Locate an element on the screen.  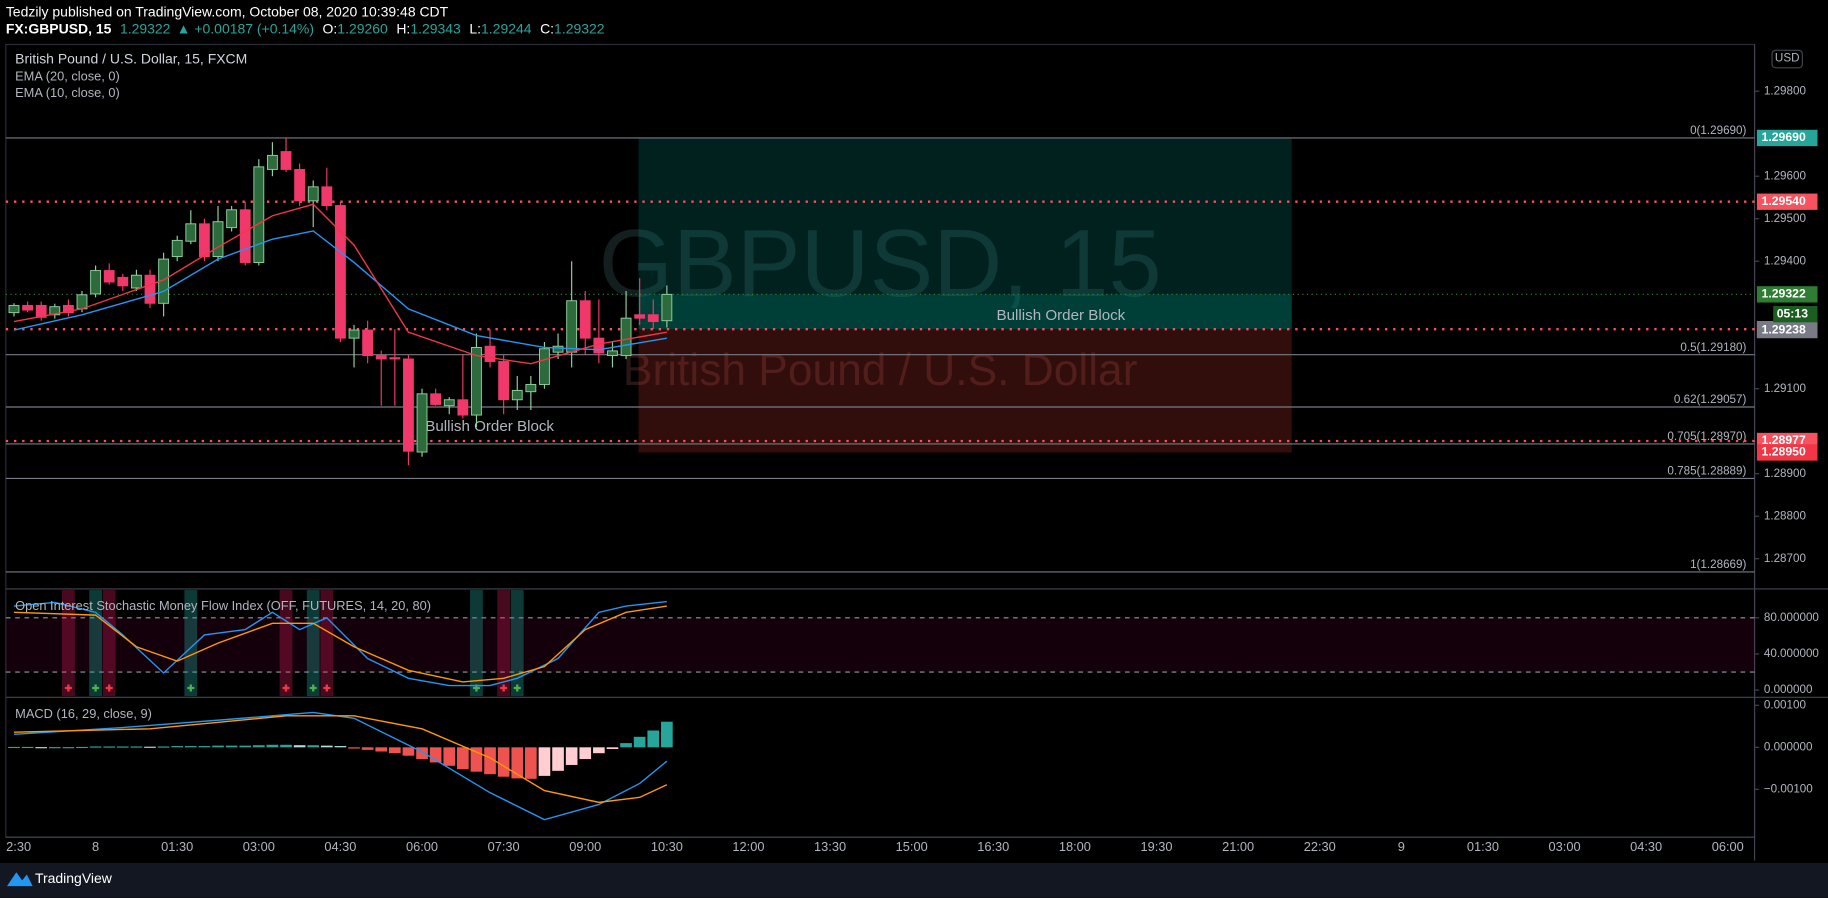
price-label: 1.29540 is located at coordinates (1784, 201).